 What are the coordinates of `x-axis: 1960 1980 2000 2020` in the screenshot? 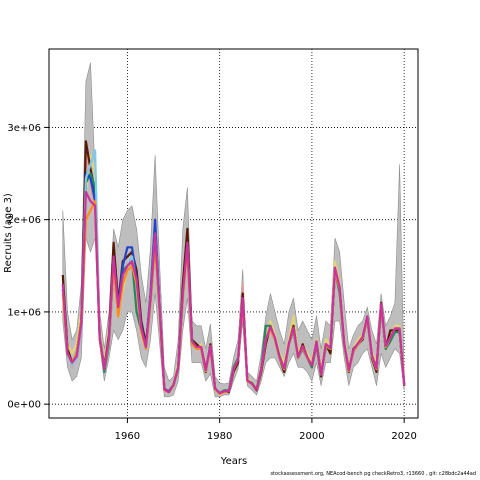 It's located at (266, 430).